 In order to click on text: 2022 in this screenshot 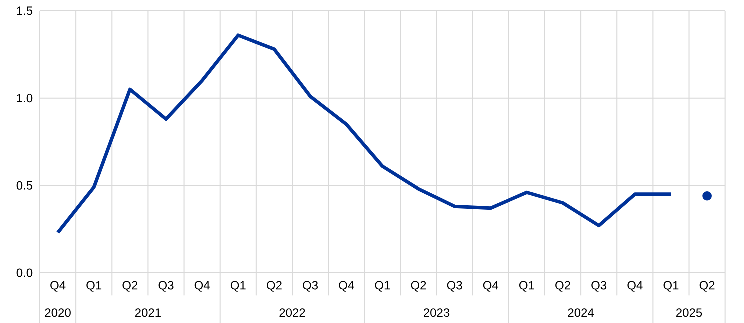, I will do `click(293, 313)`.